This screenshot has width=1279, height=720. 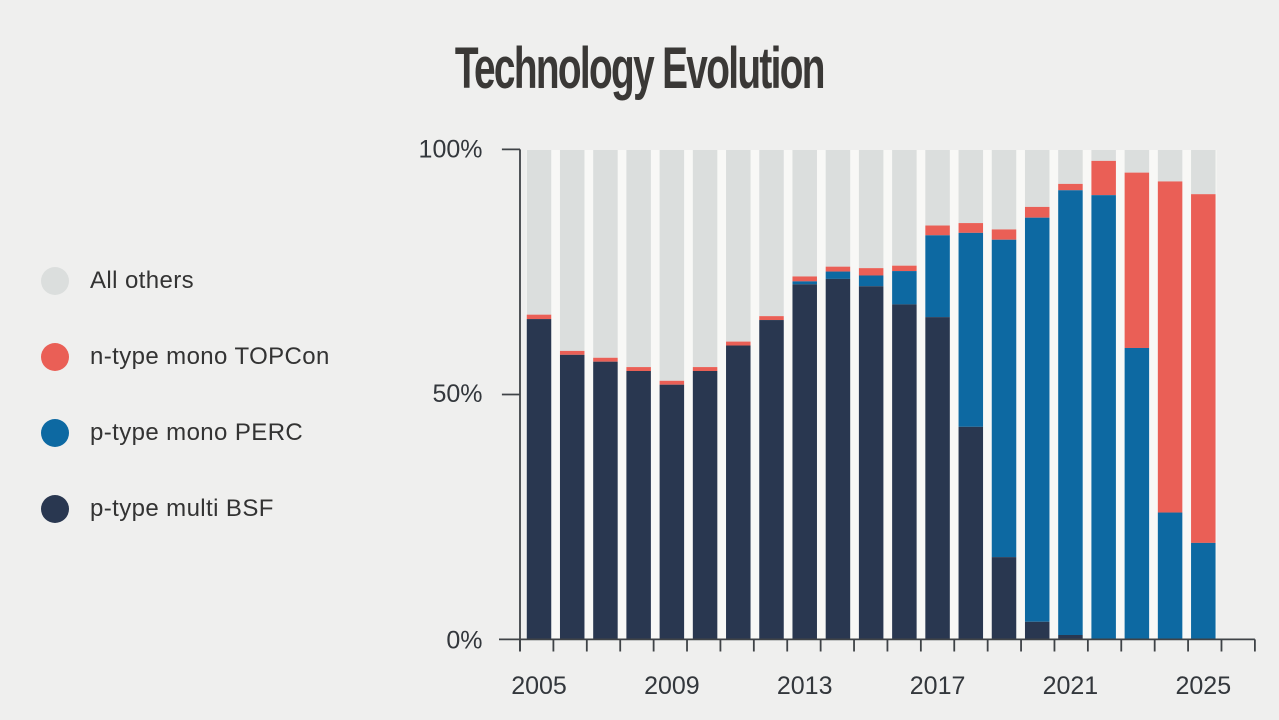 What do you see at coordinates (805, 686) in the screenshot?
I see `svg-text: 2013` at bounding box center [805, 686].